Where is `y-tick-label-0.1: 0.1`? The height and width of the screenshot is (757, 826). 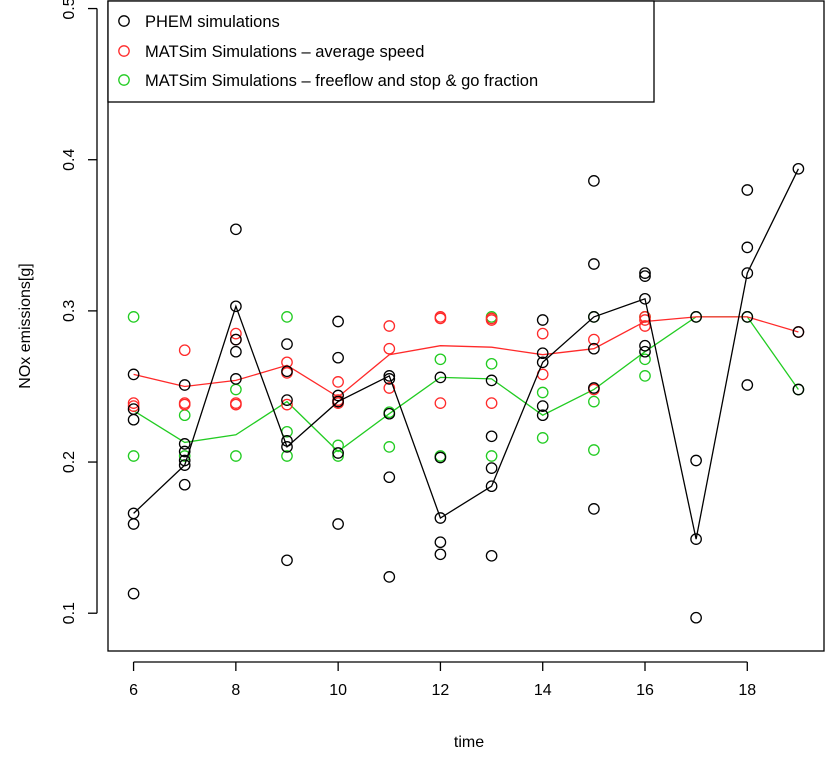 y-tick-label-0.1: 0.1 is located at coordinates (69, 613).